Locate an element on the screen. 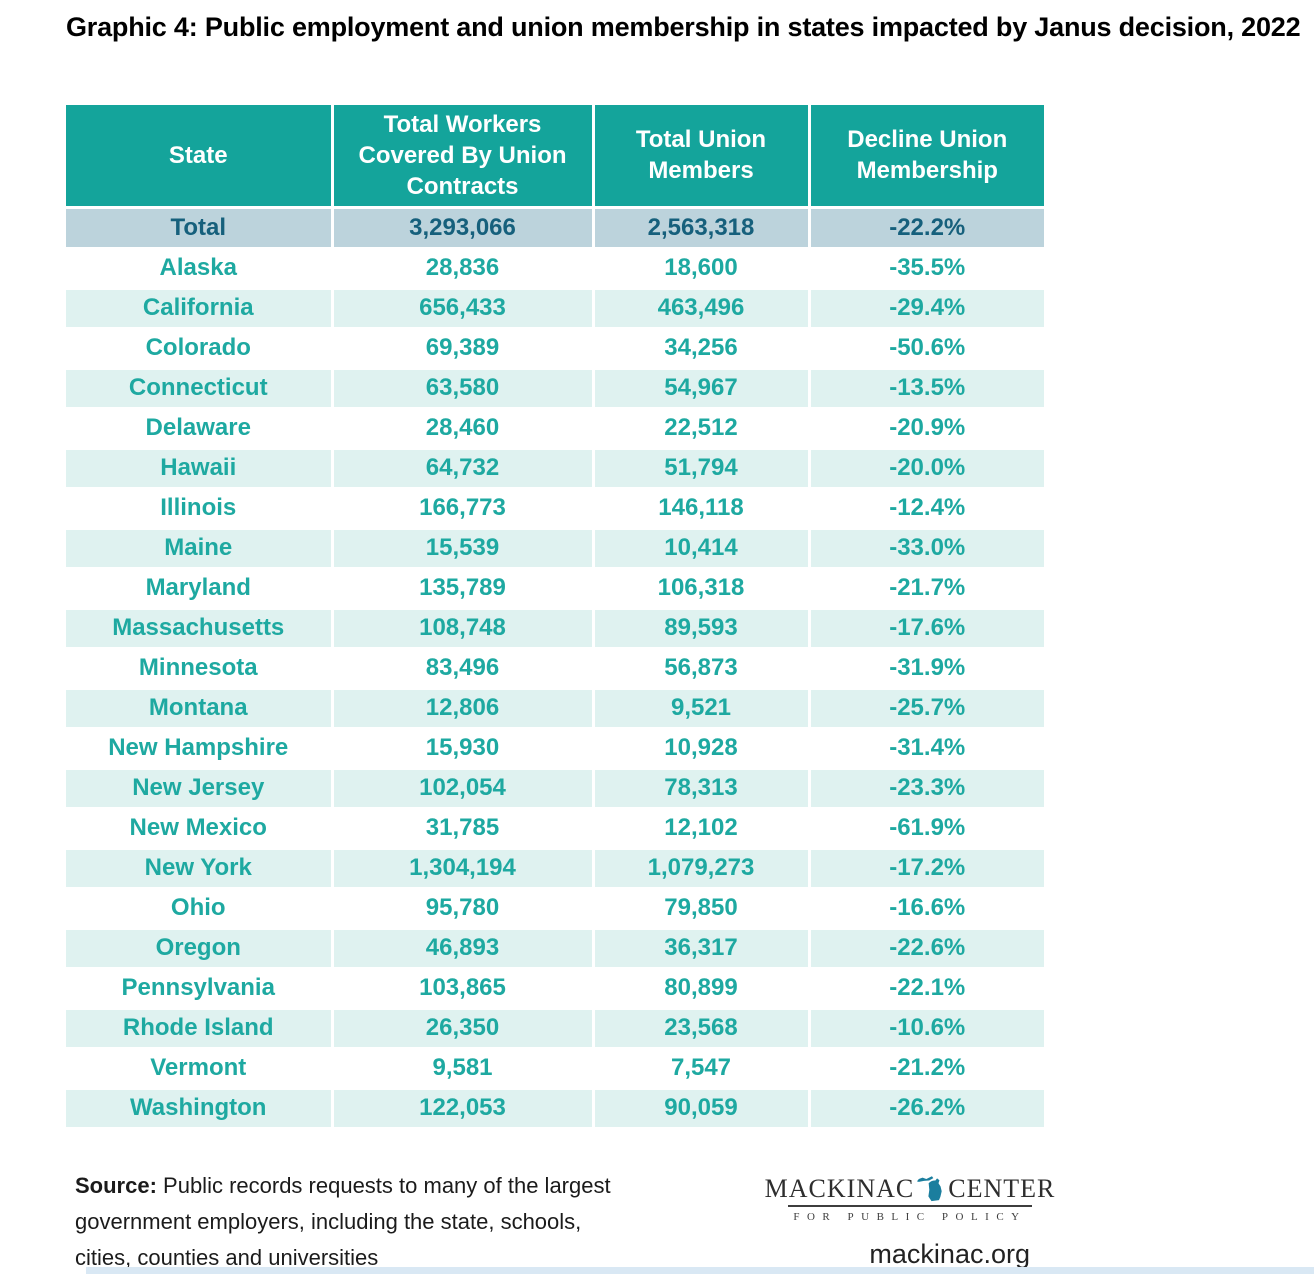 The width and height of the screenshot is (1314, 1274). decline-cell: -29.4% is located at coordinates (926, 309).